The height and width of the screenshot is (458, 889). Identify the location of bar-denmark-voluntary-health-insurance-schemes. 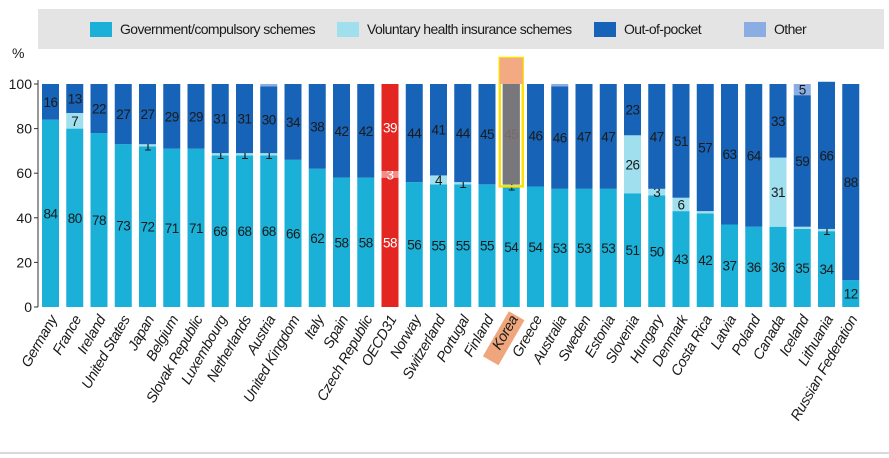
(681, 204).